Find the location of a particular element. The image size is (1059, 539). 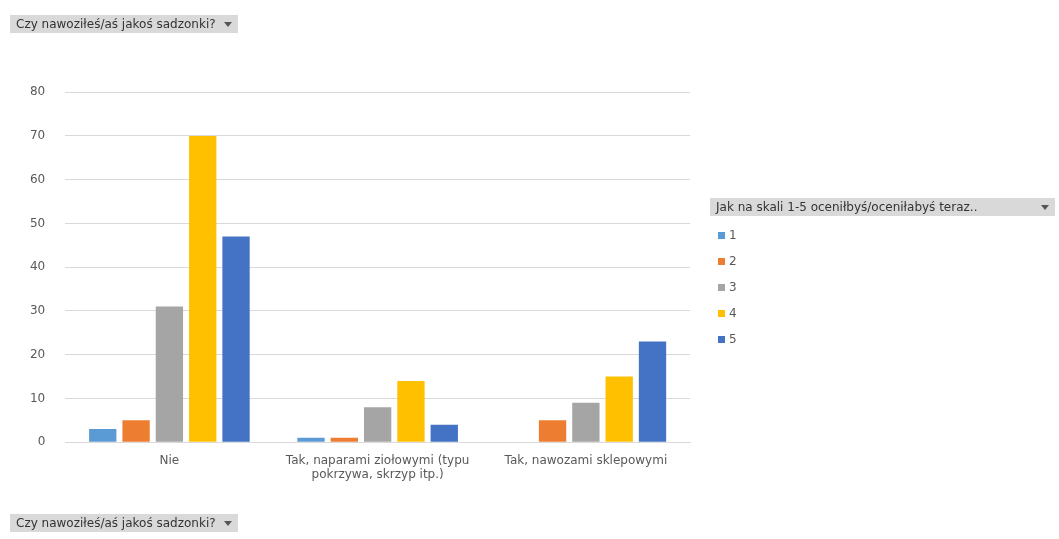

legend-title: Jak na skali 1-5 oceniłbyś/oceniłabyś teraz.. is located at coordinates (847, 207).